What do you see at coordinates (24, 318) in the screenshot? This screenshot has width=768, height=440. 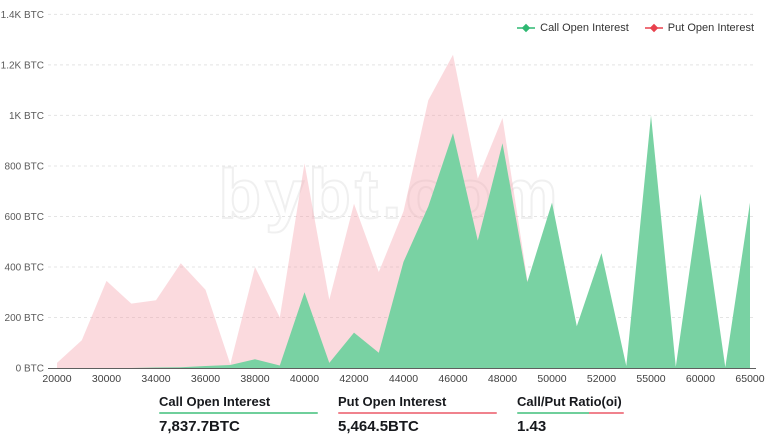 I see `y-axis-label: 200 BTC` at bounding box center [24, 318].